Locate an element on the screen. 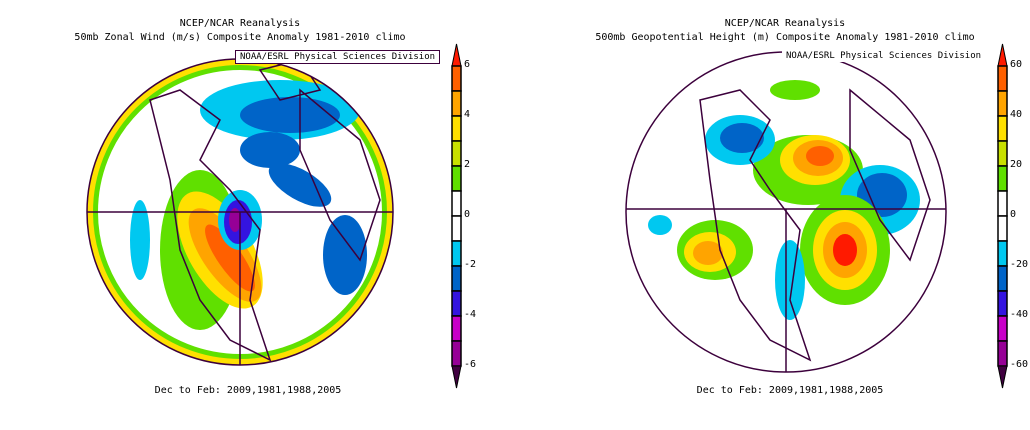 This screenshot has width=1030, height=430. right-colorbar is located at coordinates (1002, 216).